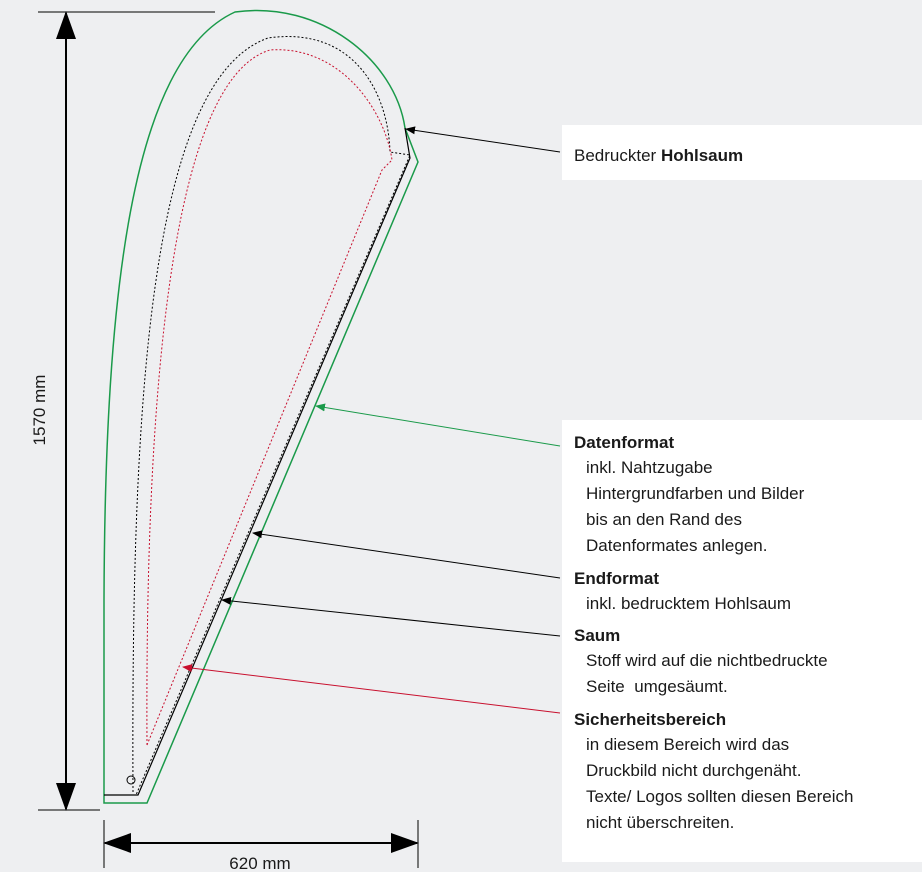  Describe the element at coordinates (131, 780) in the screenshot. I see `grommet` at that location.